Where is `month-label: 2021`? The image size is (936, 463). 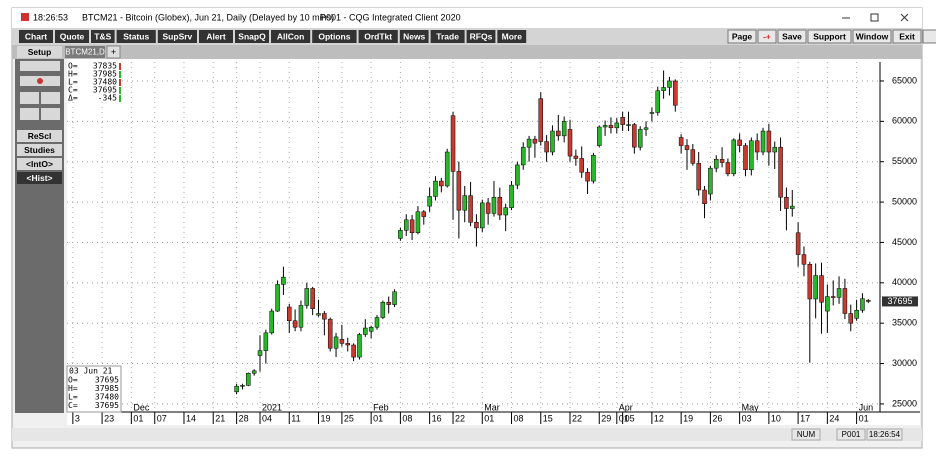 month-label: 2021 is located at coordinates (272, 407).